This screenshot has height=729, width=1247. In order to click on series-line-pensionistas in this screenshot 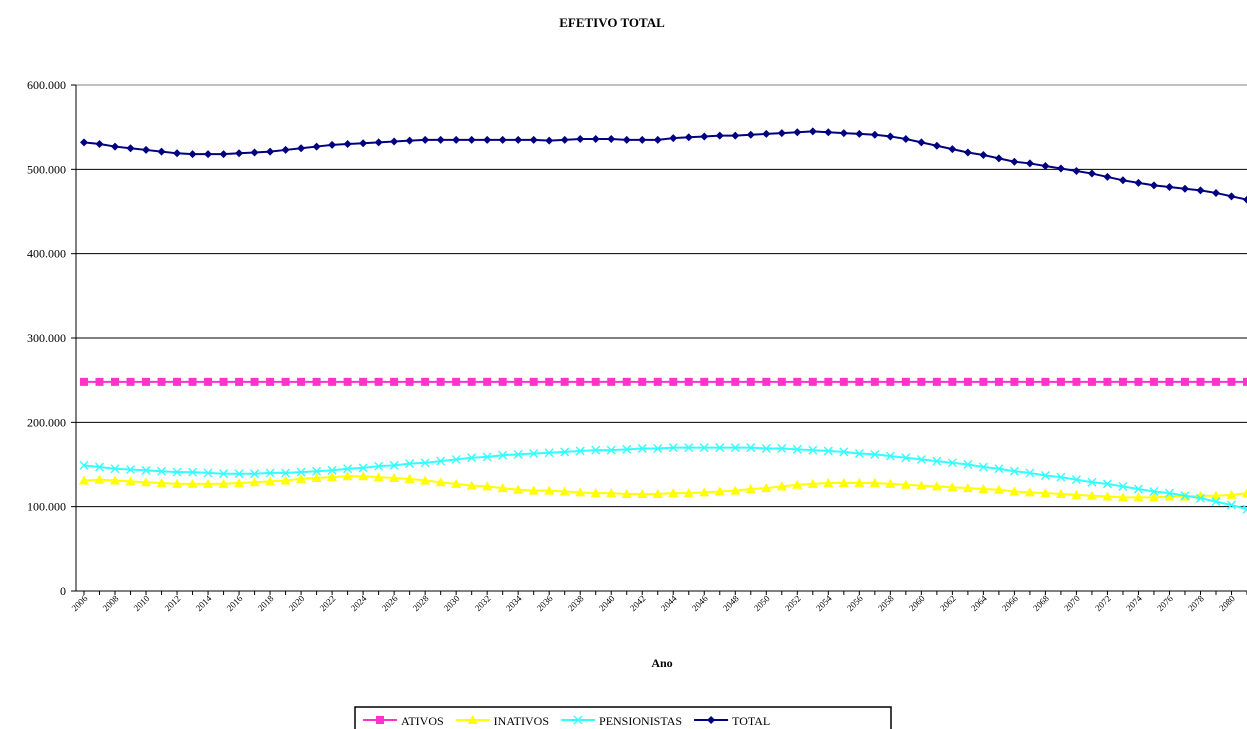, I will do `click(665, 478)`.